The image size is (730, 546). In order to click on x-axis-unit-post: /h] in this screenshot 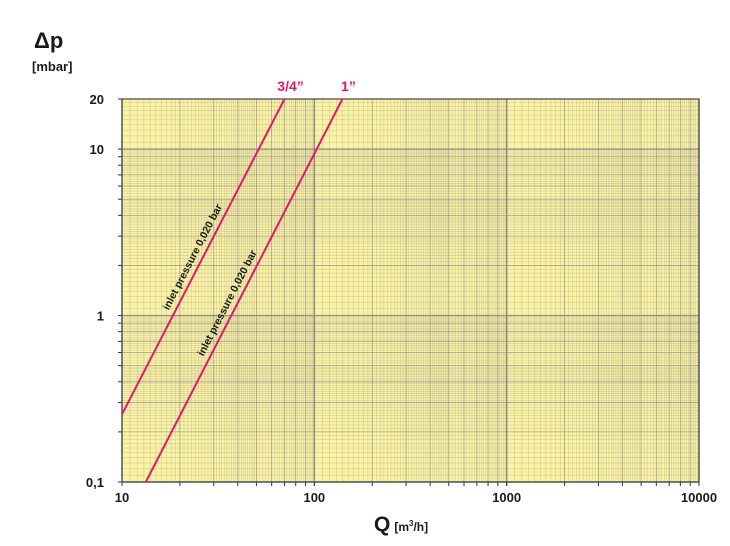, I will do `click(420, 527)`.